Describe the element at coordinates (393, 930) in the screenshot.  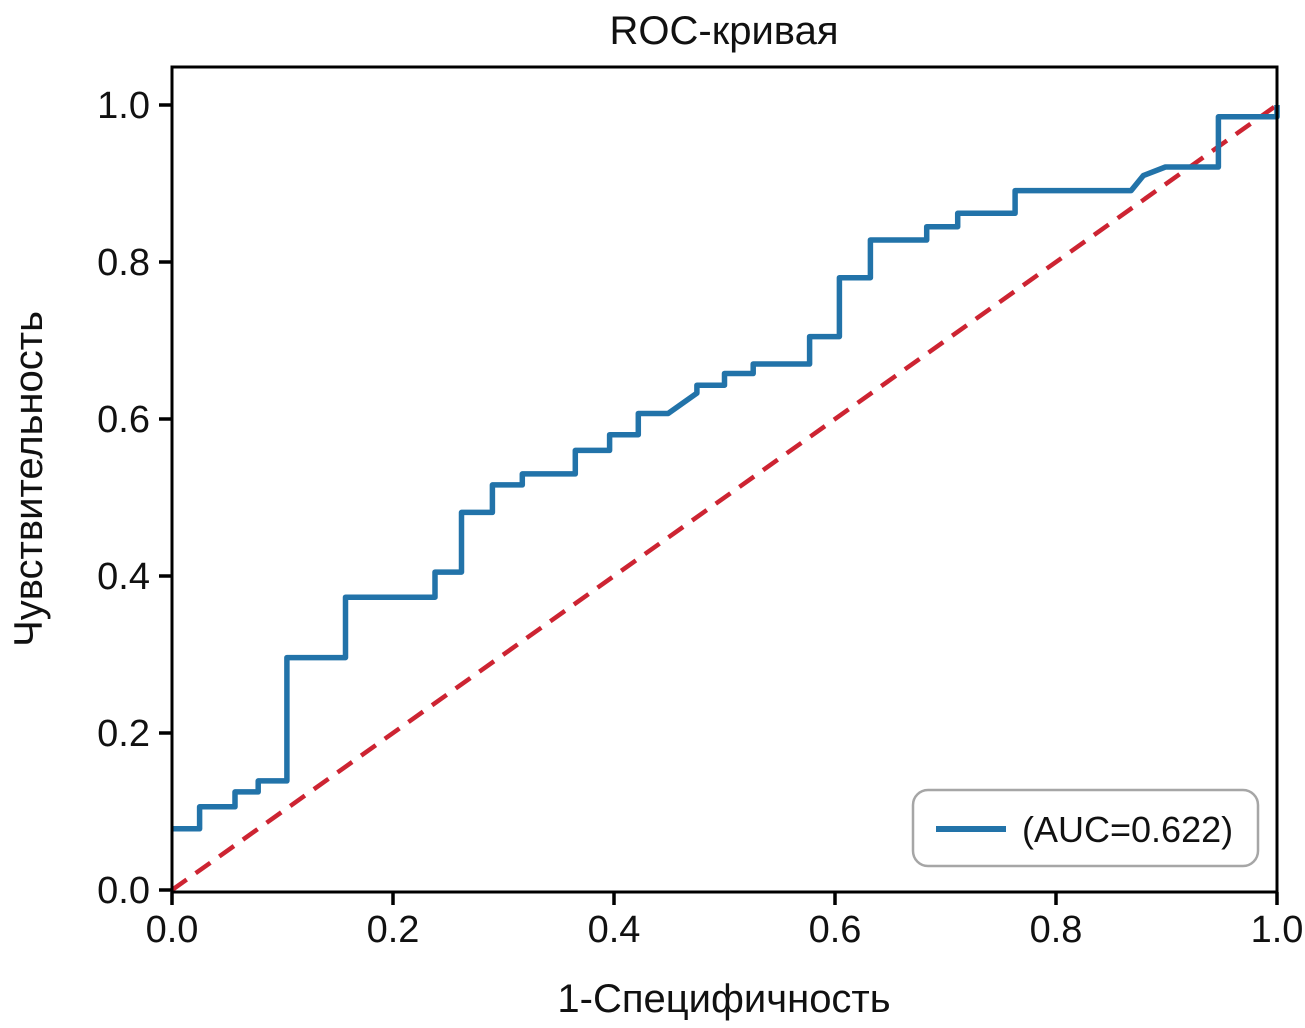
I see `x-tick-label: 0.2` at that location.